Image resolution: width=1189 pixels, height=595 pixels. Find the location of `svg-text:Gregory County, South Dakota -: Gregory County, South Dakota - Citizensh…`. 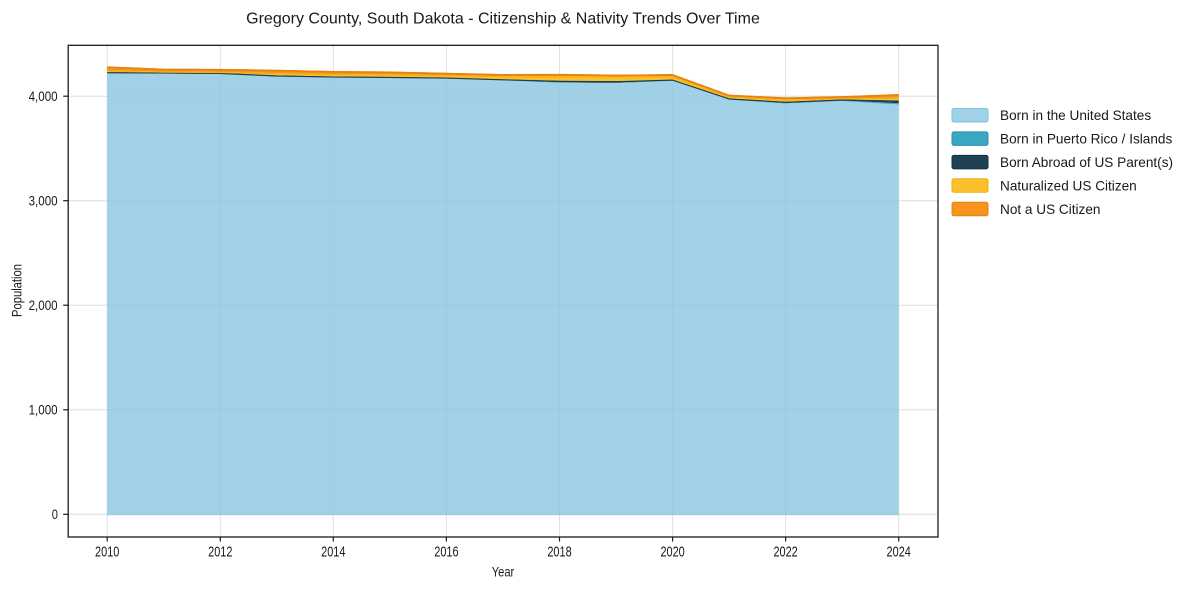

svg-text:Gregory County, South Dakota -: Gregory County, South Dakota - Citizensh… is located at coordinates (503, 19).